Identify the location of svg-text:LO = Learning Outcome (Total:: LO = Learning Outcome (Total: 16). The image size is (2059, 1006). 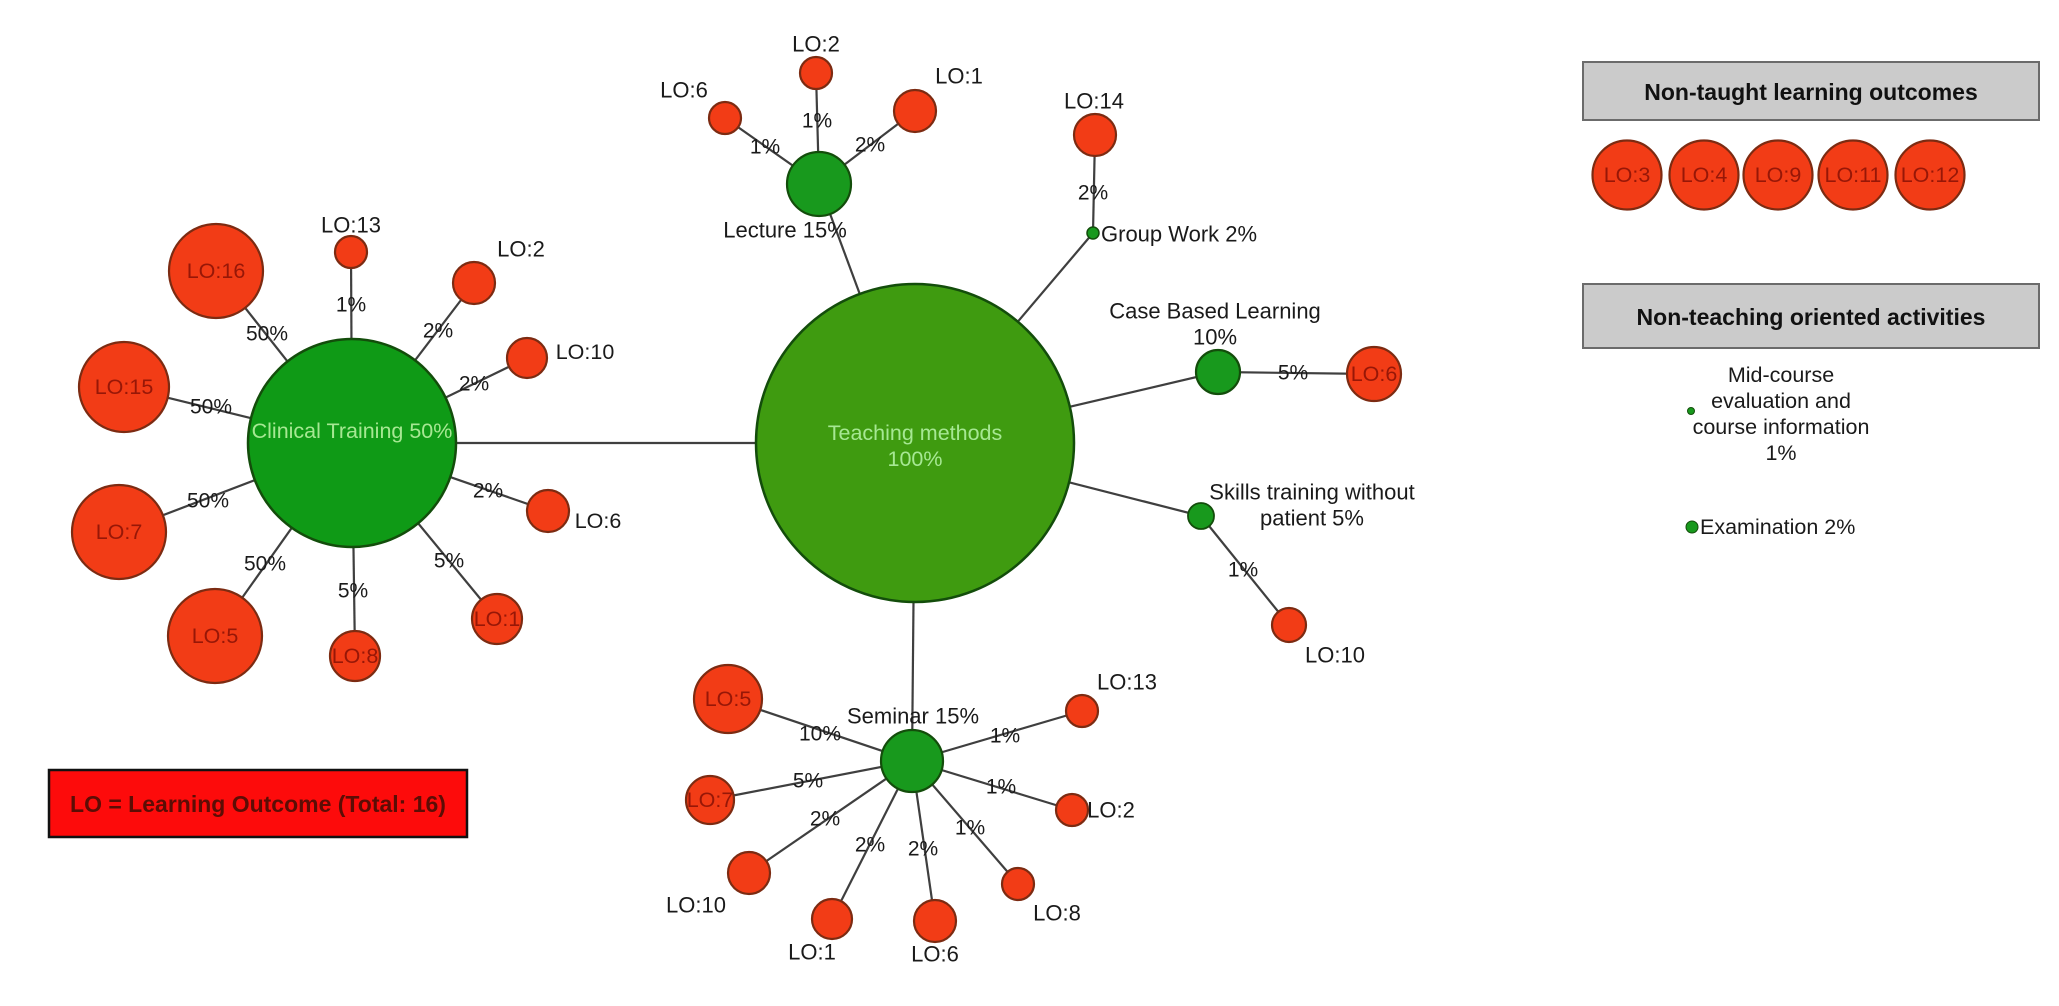
(258, 804).